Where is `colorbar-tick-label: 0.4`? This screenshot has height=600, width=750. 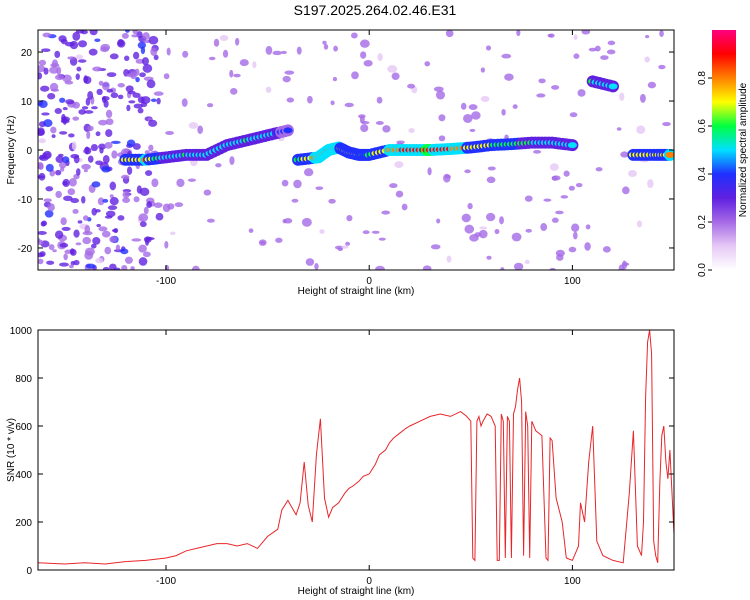
colorbar-tick-label: 0.4 is located at coordinates (702, 174).